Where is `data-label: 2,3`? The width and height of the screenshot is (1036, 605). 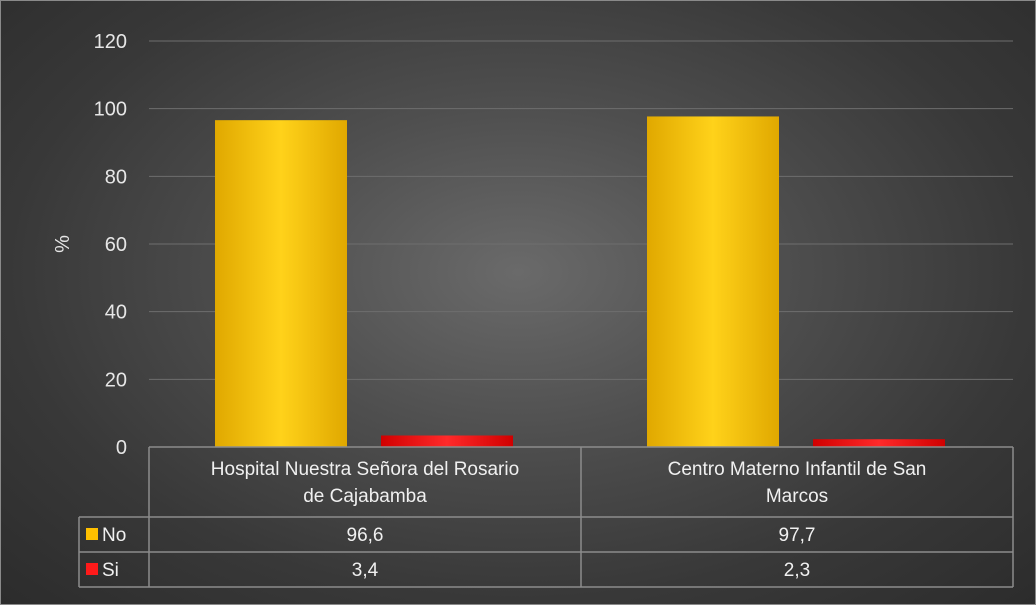
data-label: 2,3 is located at coordinates (797, 570).